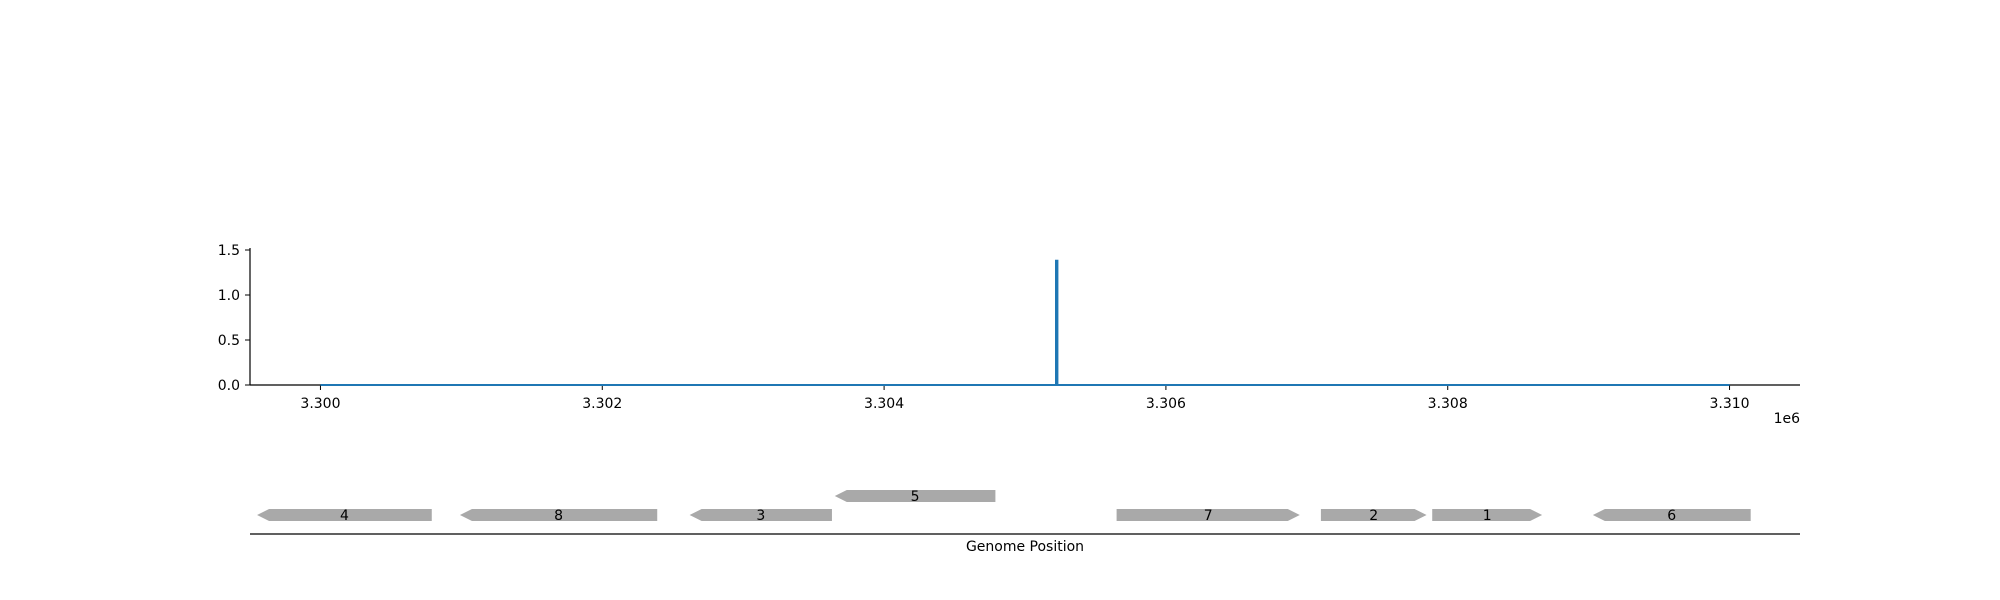  Describe the element at coordinates (1025, 398) in the screenshot. I see `x-tick-group: 3.300 3.302 3.304 3.306 3.308 3.310` at that location.